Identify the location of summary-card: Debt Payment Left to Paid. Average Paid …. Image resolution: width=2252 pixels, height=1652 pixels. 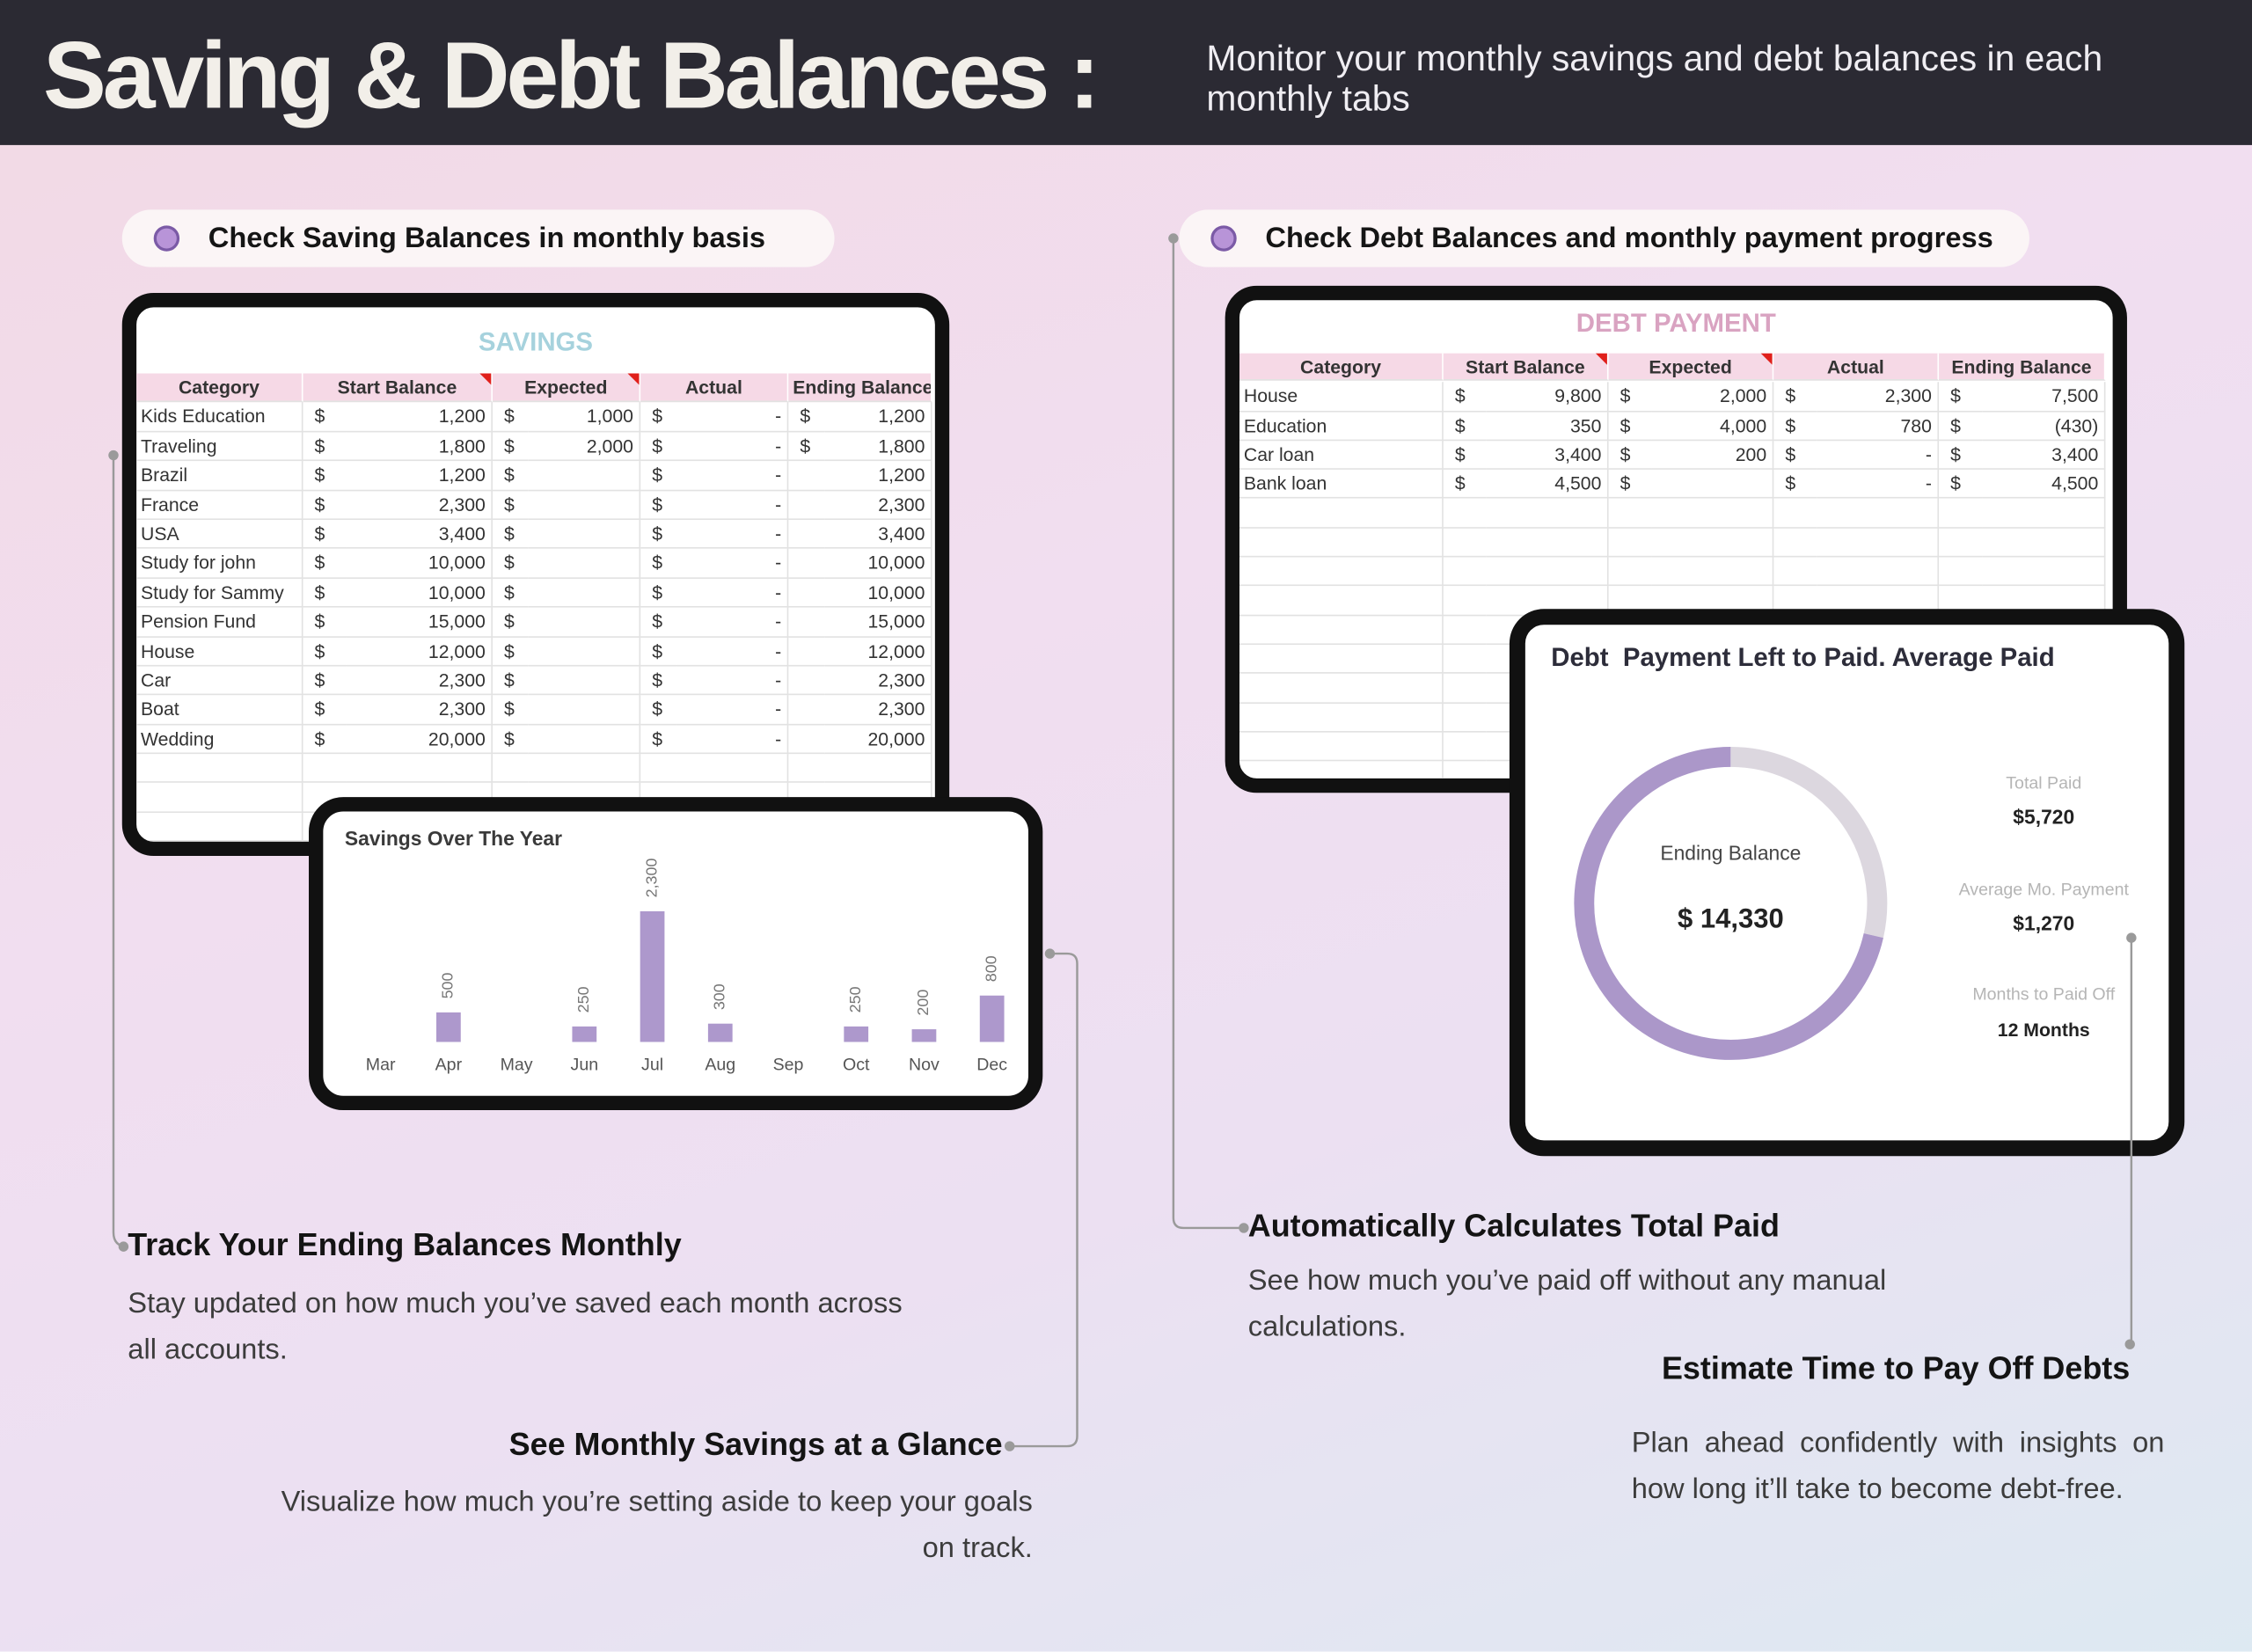
(1847, 883).